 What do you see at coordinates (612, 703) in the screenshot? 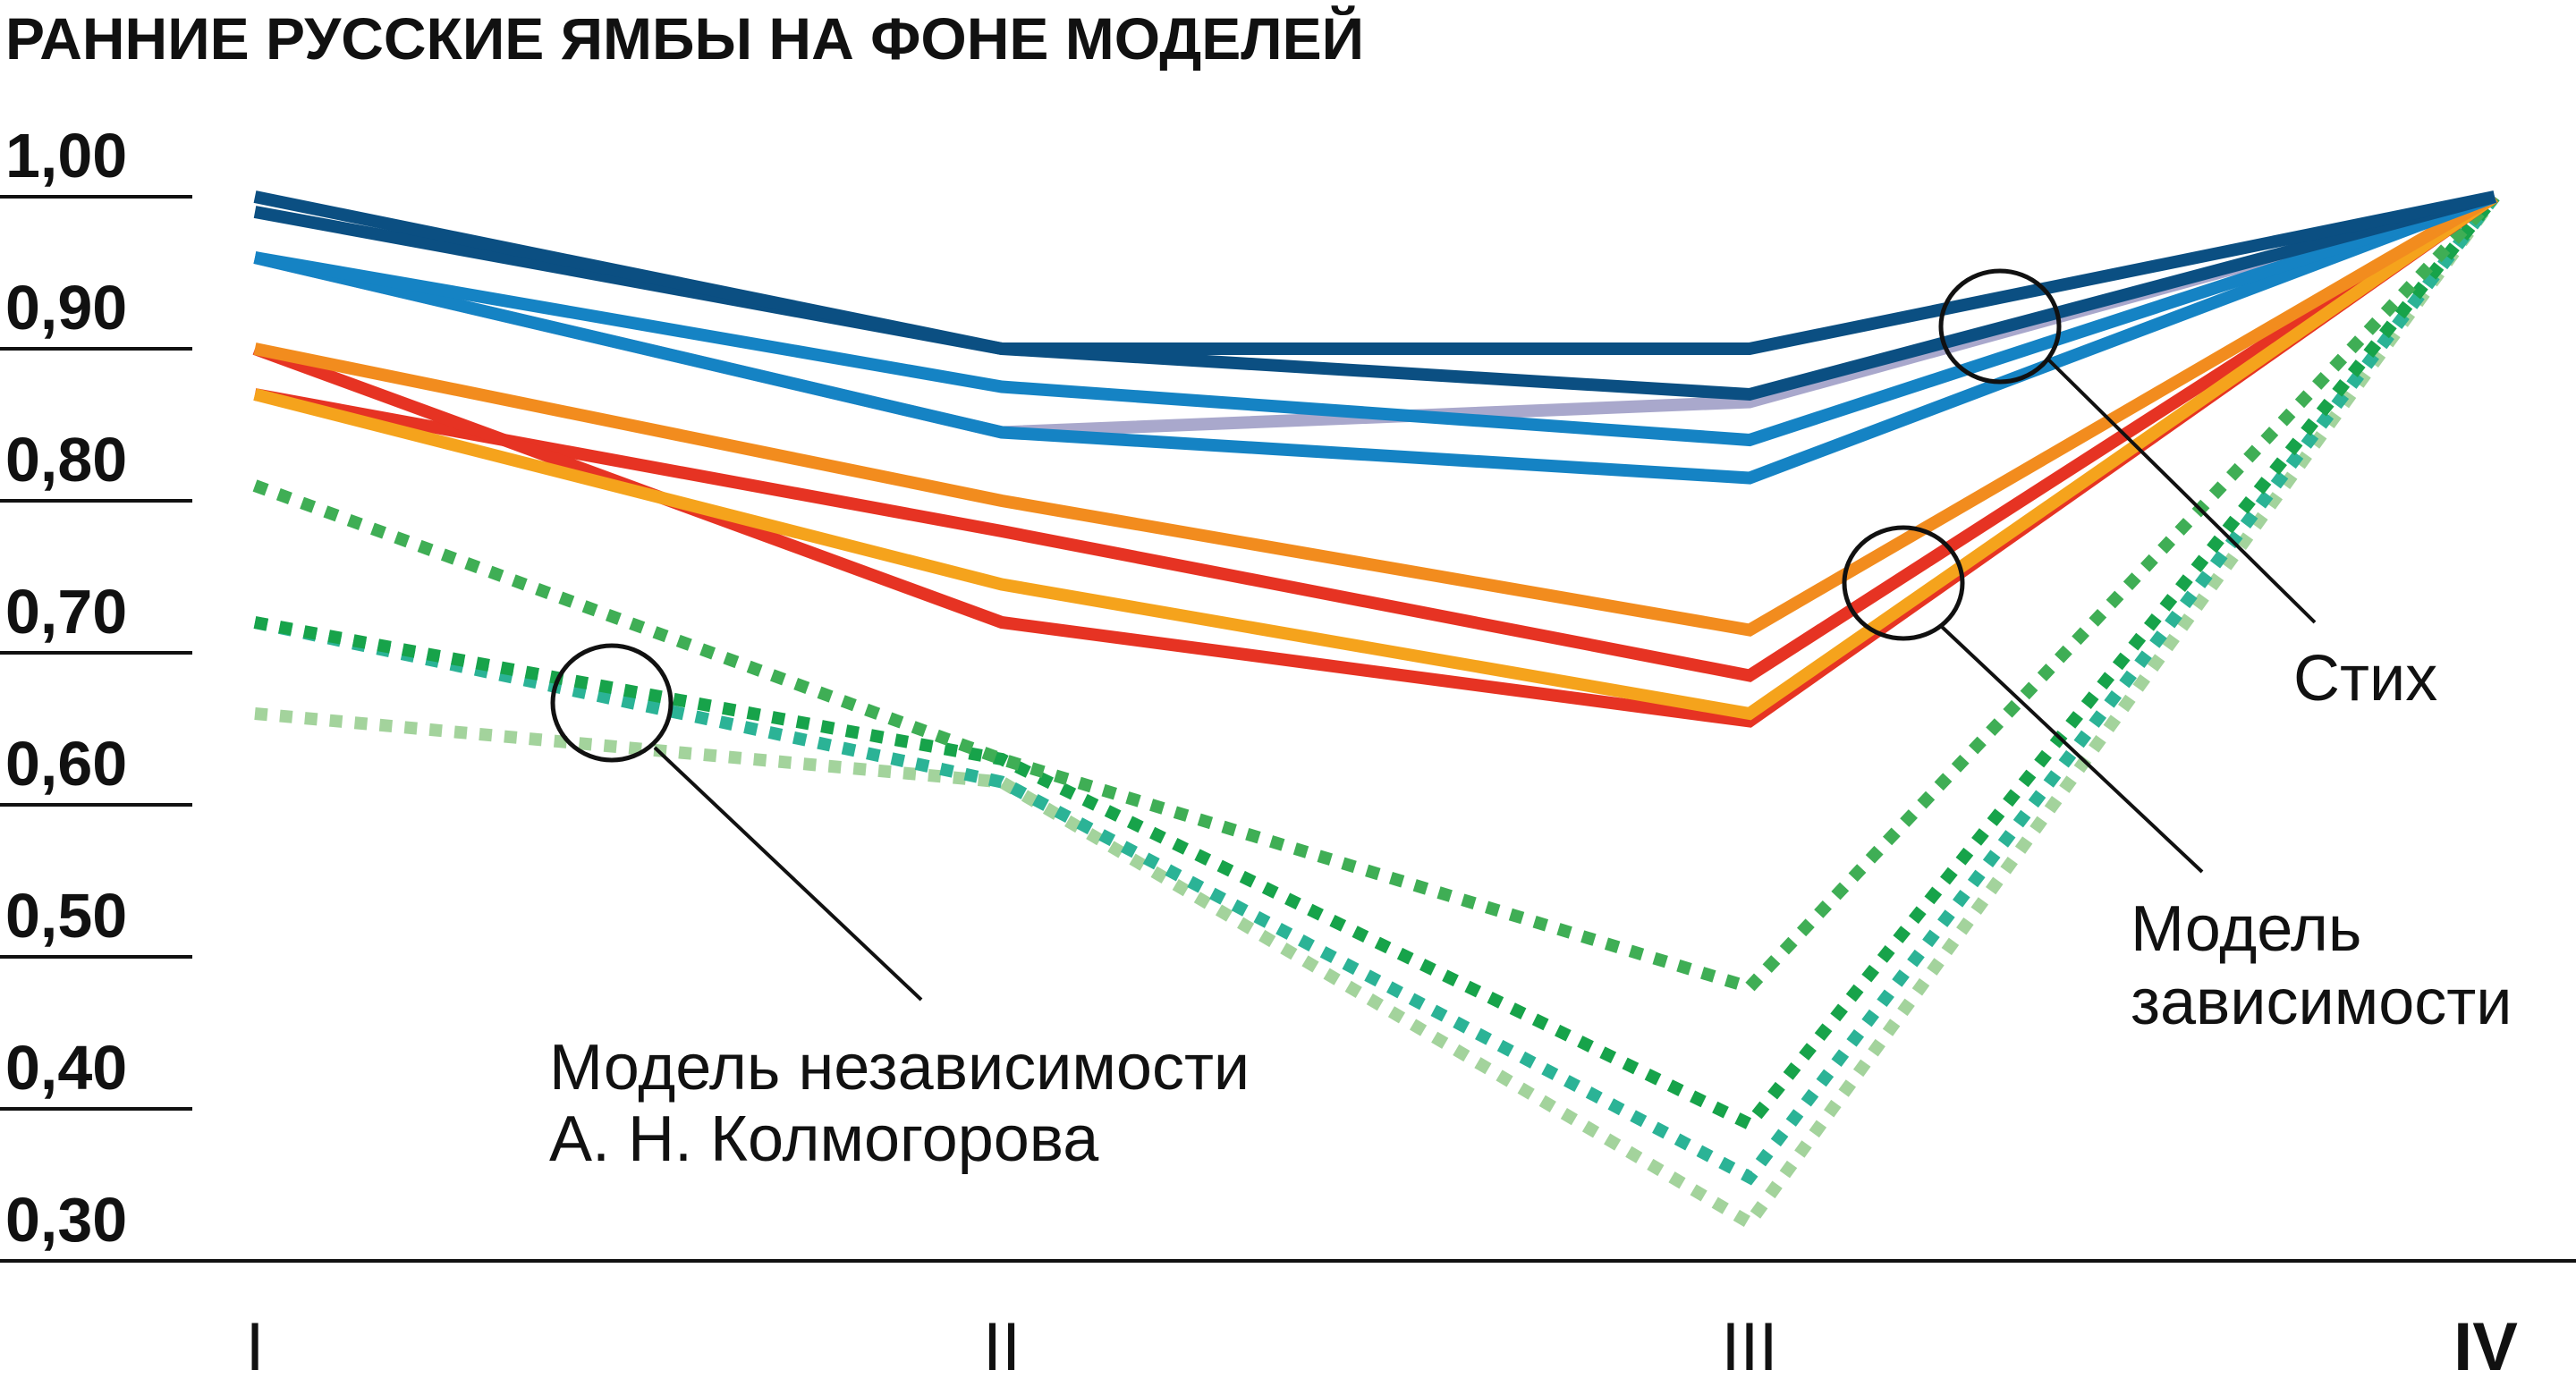
I see `annotation-independence-circle` at bounding box center [612, 703].